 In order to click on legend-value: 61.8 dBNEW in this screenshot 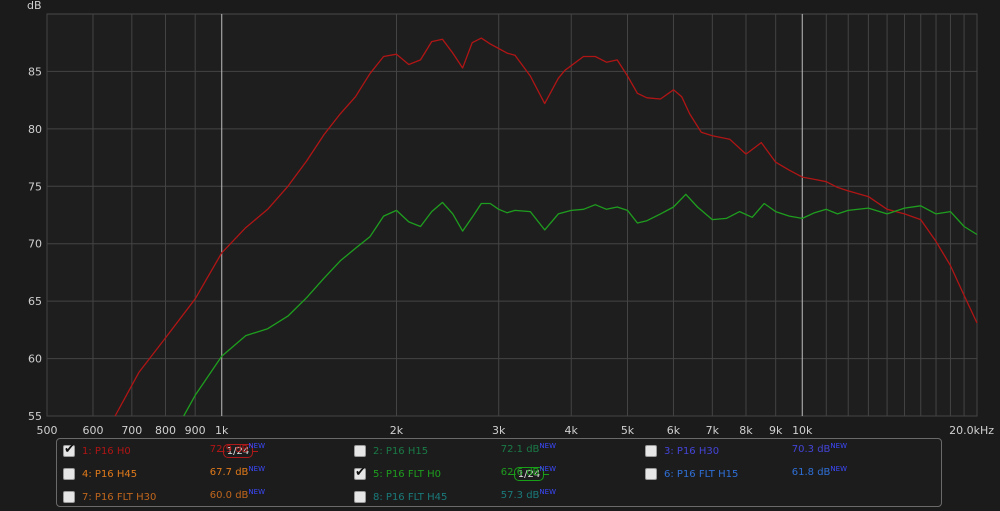, I will do `click(819, 471)`.